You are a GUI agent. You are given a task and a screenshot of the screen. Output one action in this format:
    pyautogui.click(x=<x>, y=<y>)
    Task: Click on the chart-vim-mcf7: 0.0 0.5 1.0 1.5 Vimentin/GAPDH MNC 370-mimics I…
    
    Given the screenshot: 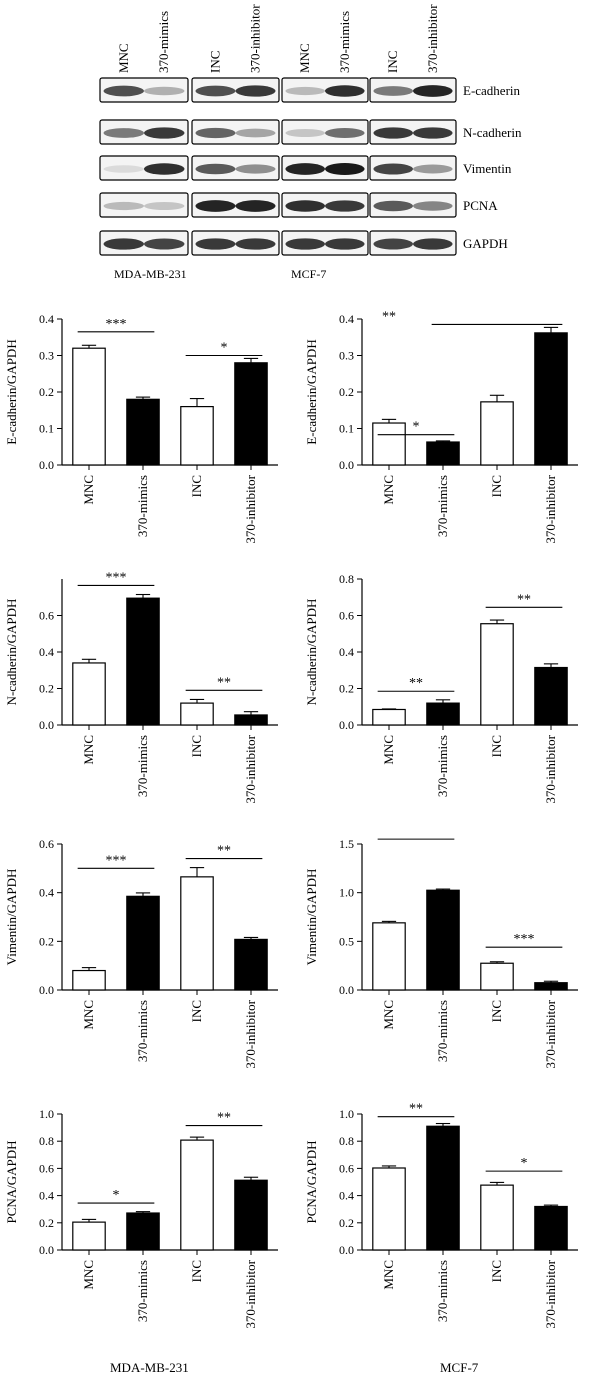 What is the action you would take?
    pyautogui.click(x=450, y=960)
    